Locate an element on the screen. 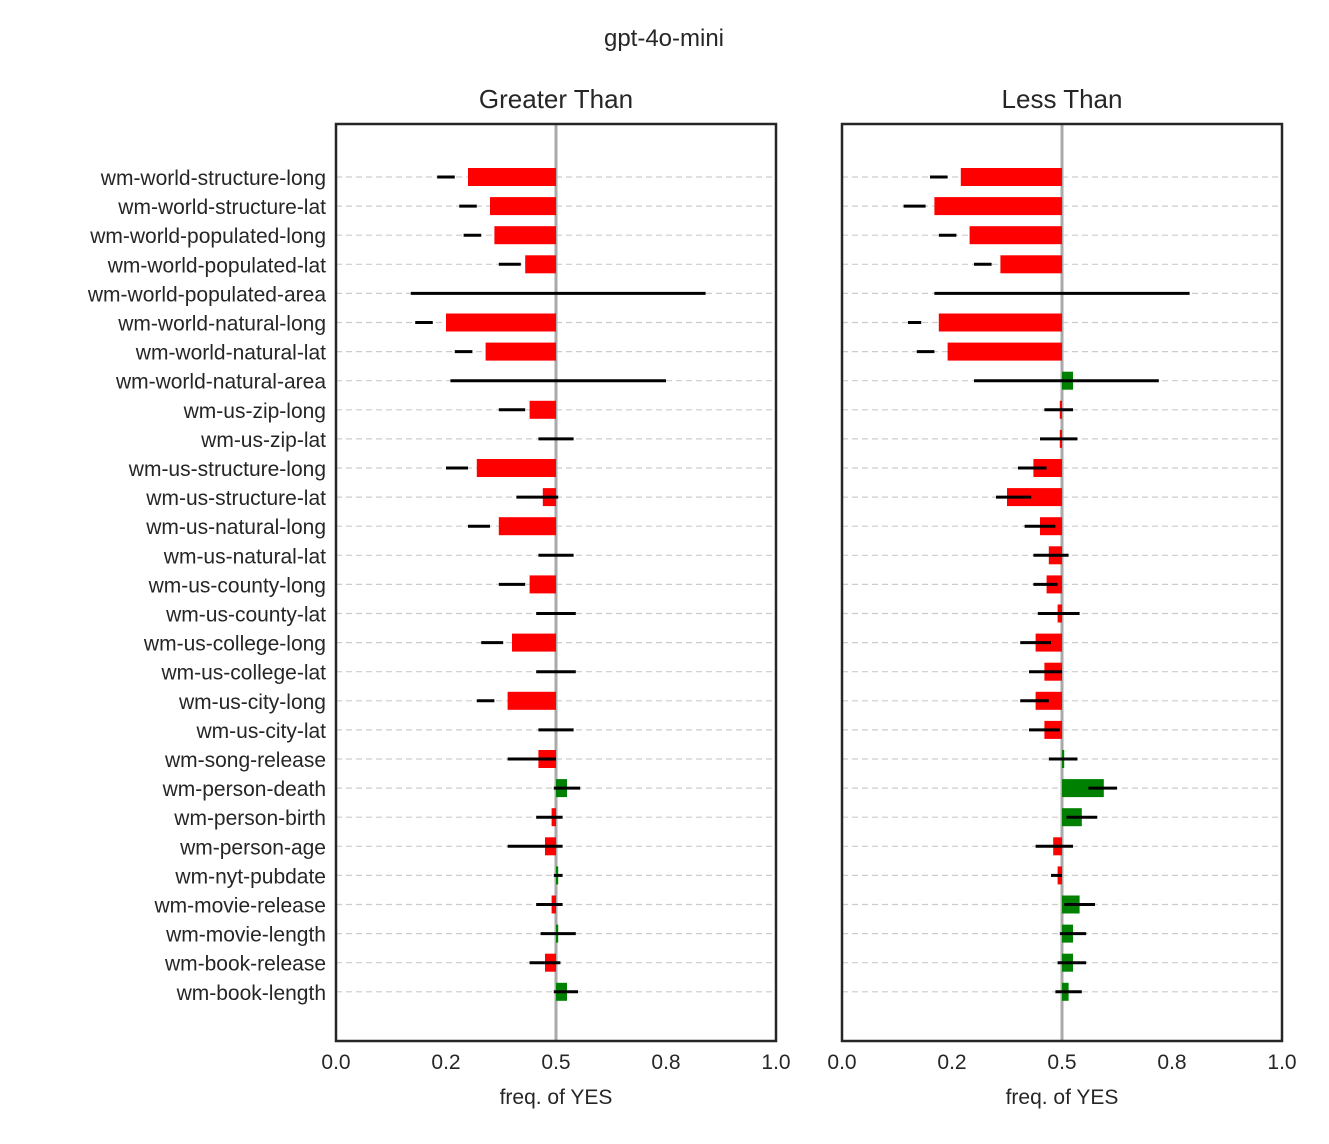 The height and width of the screenshot is (1144, 1329). y-tick-label: wm-world-natural-lat is located at coordinates (230, 353).